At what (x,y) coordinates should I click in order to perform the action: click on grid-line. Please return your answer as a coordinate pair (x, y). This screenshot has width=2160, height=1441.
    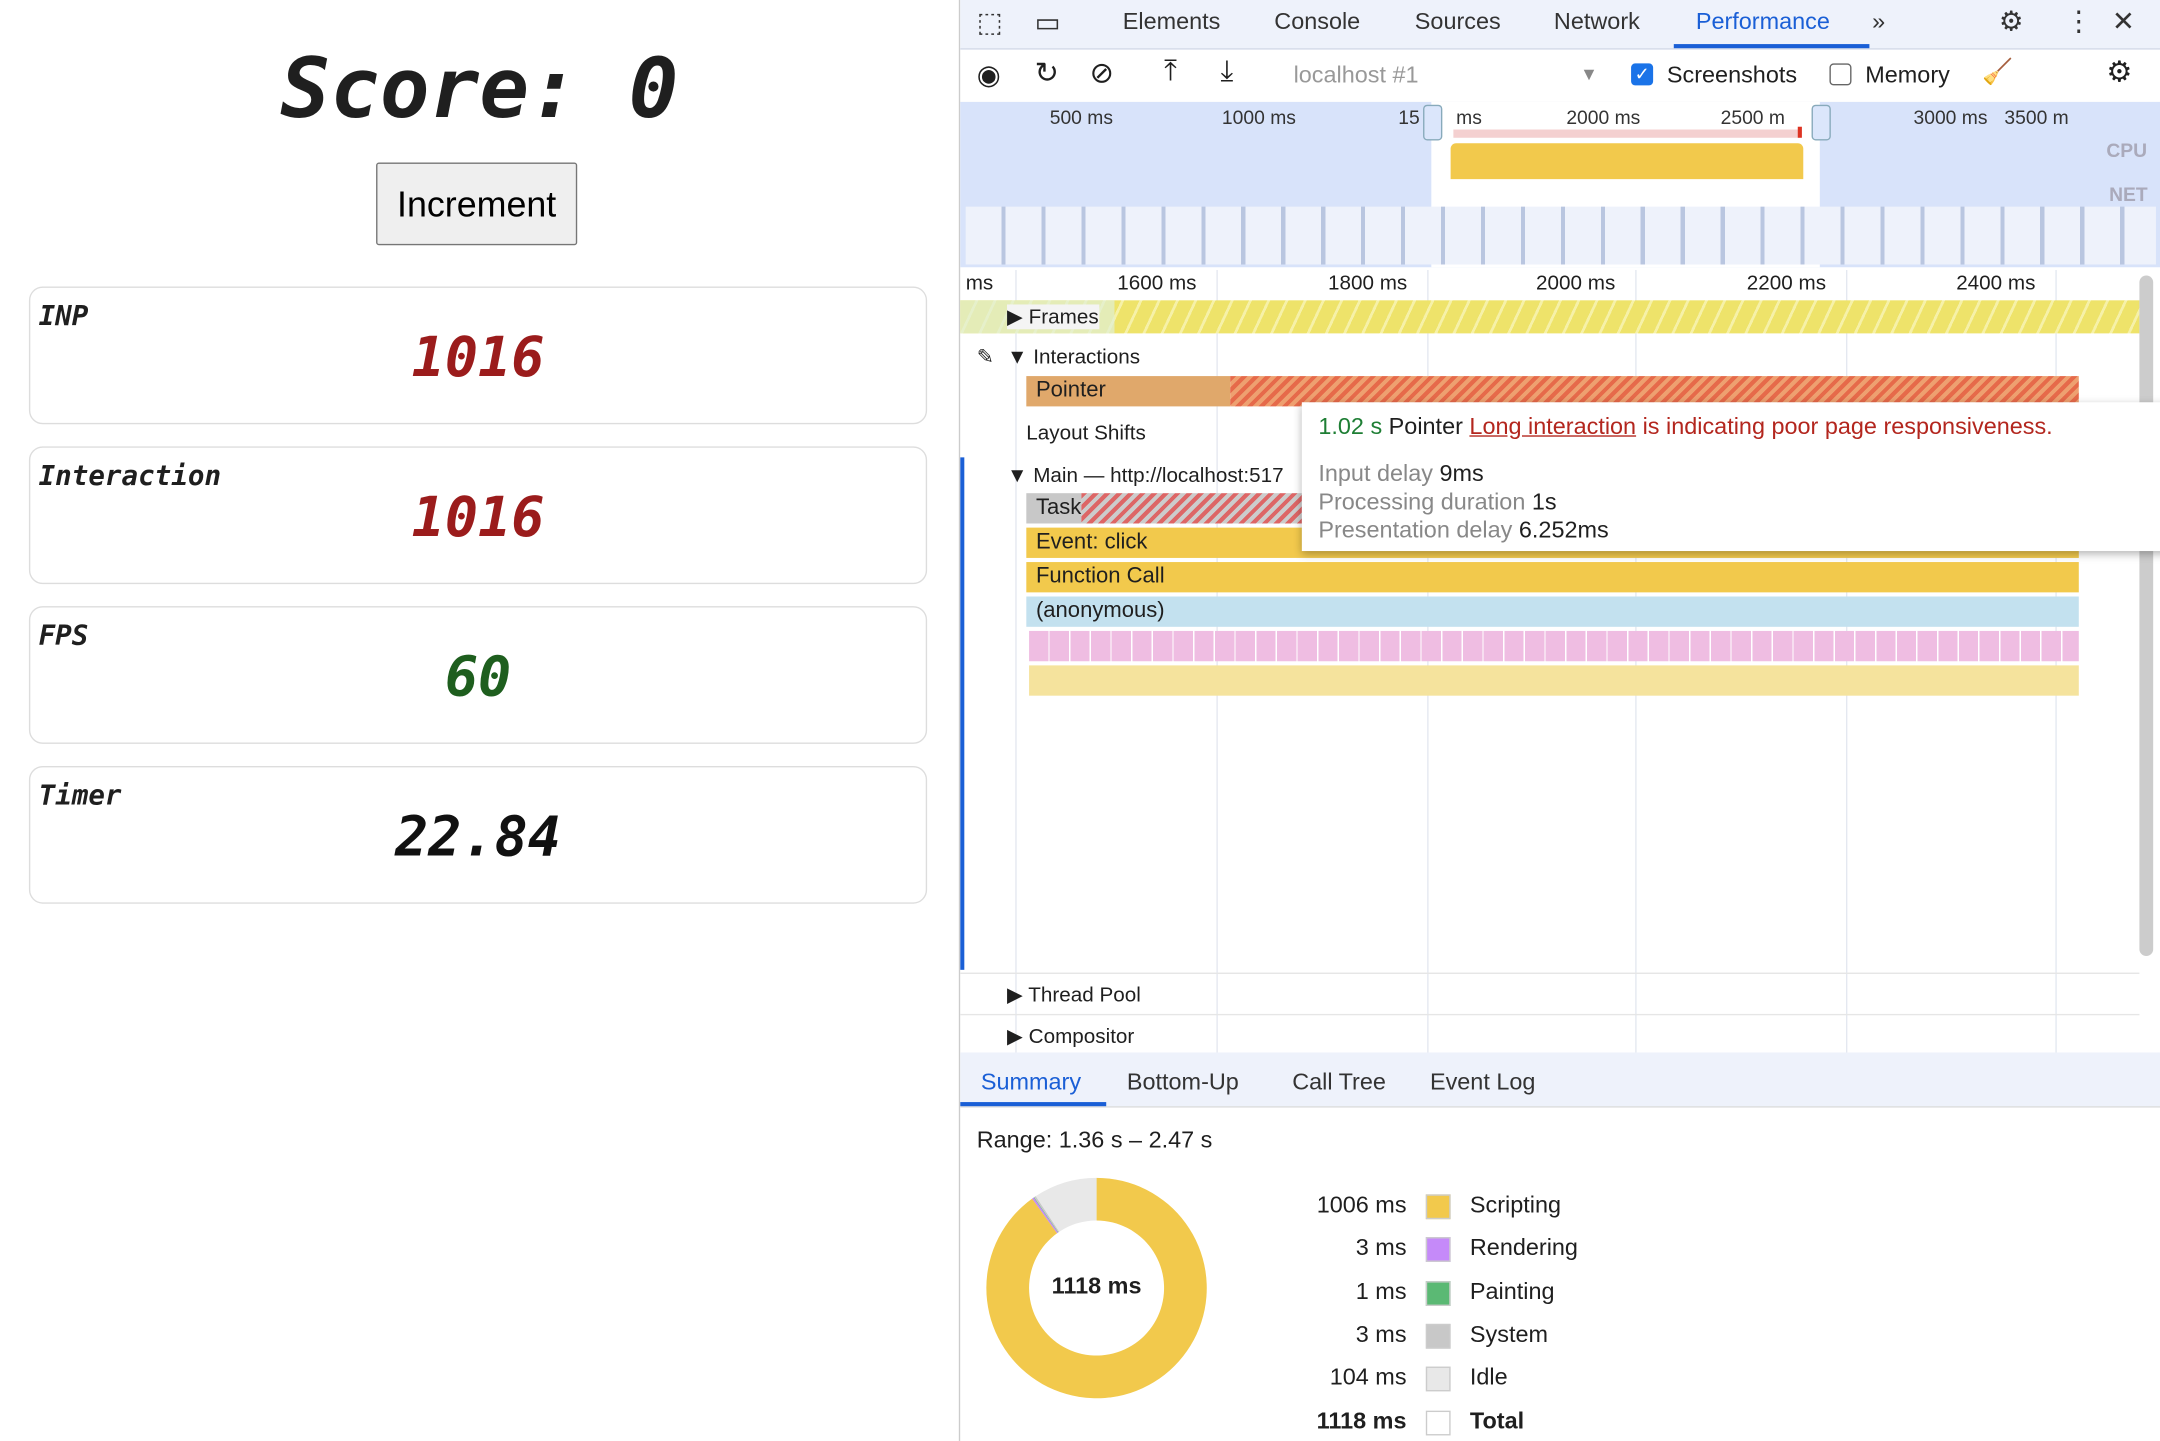
    Looking at the image, I should click on (1016, 661).